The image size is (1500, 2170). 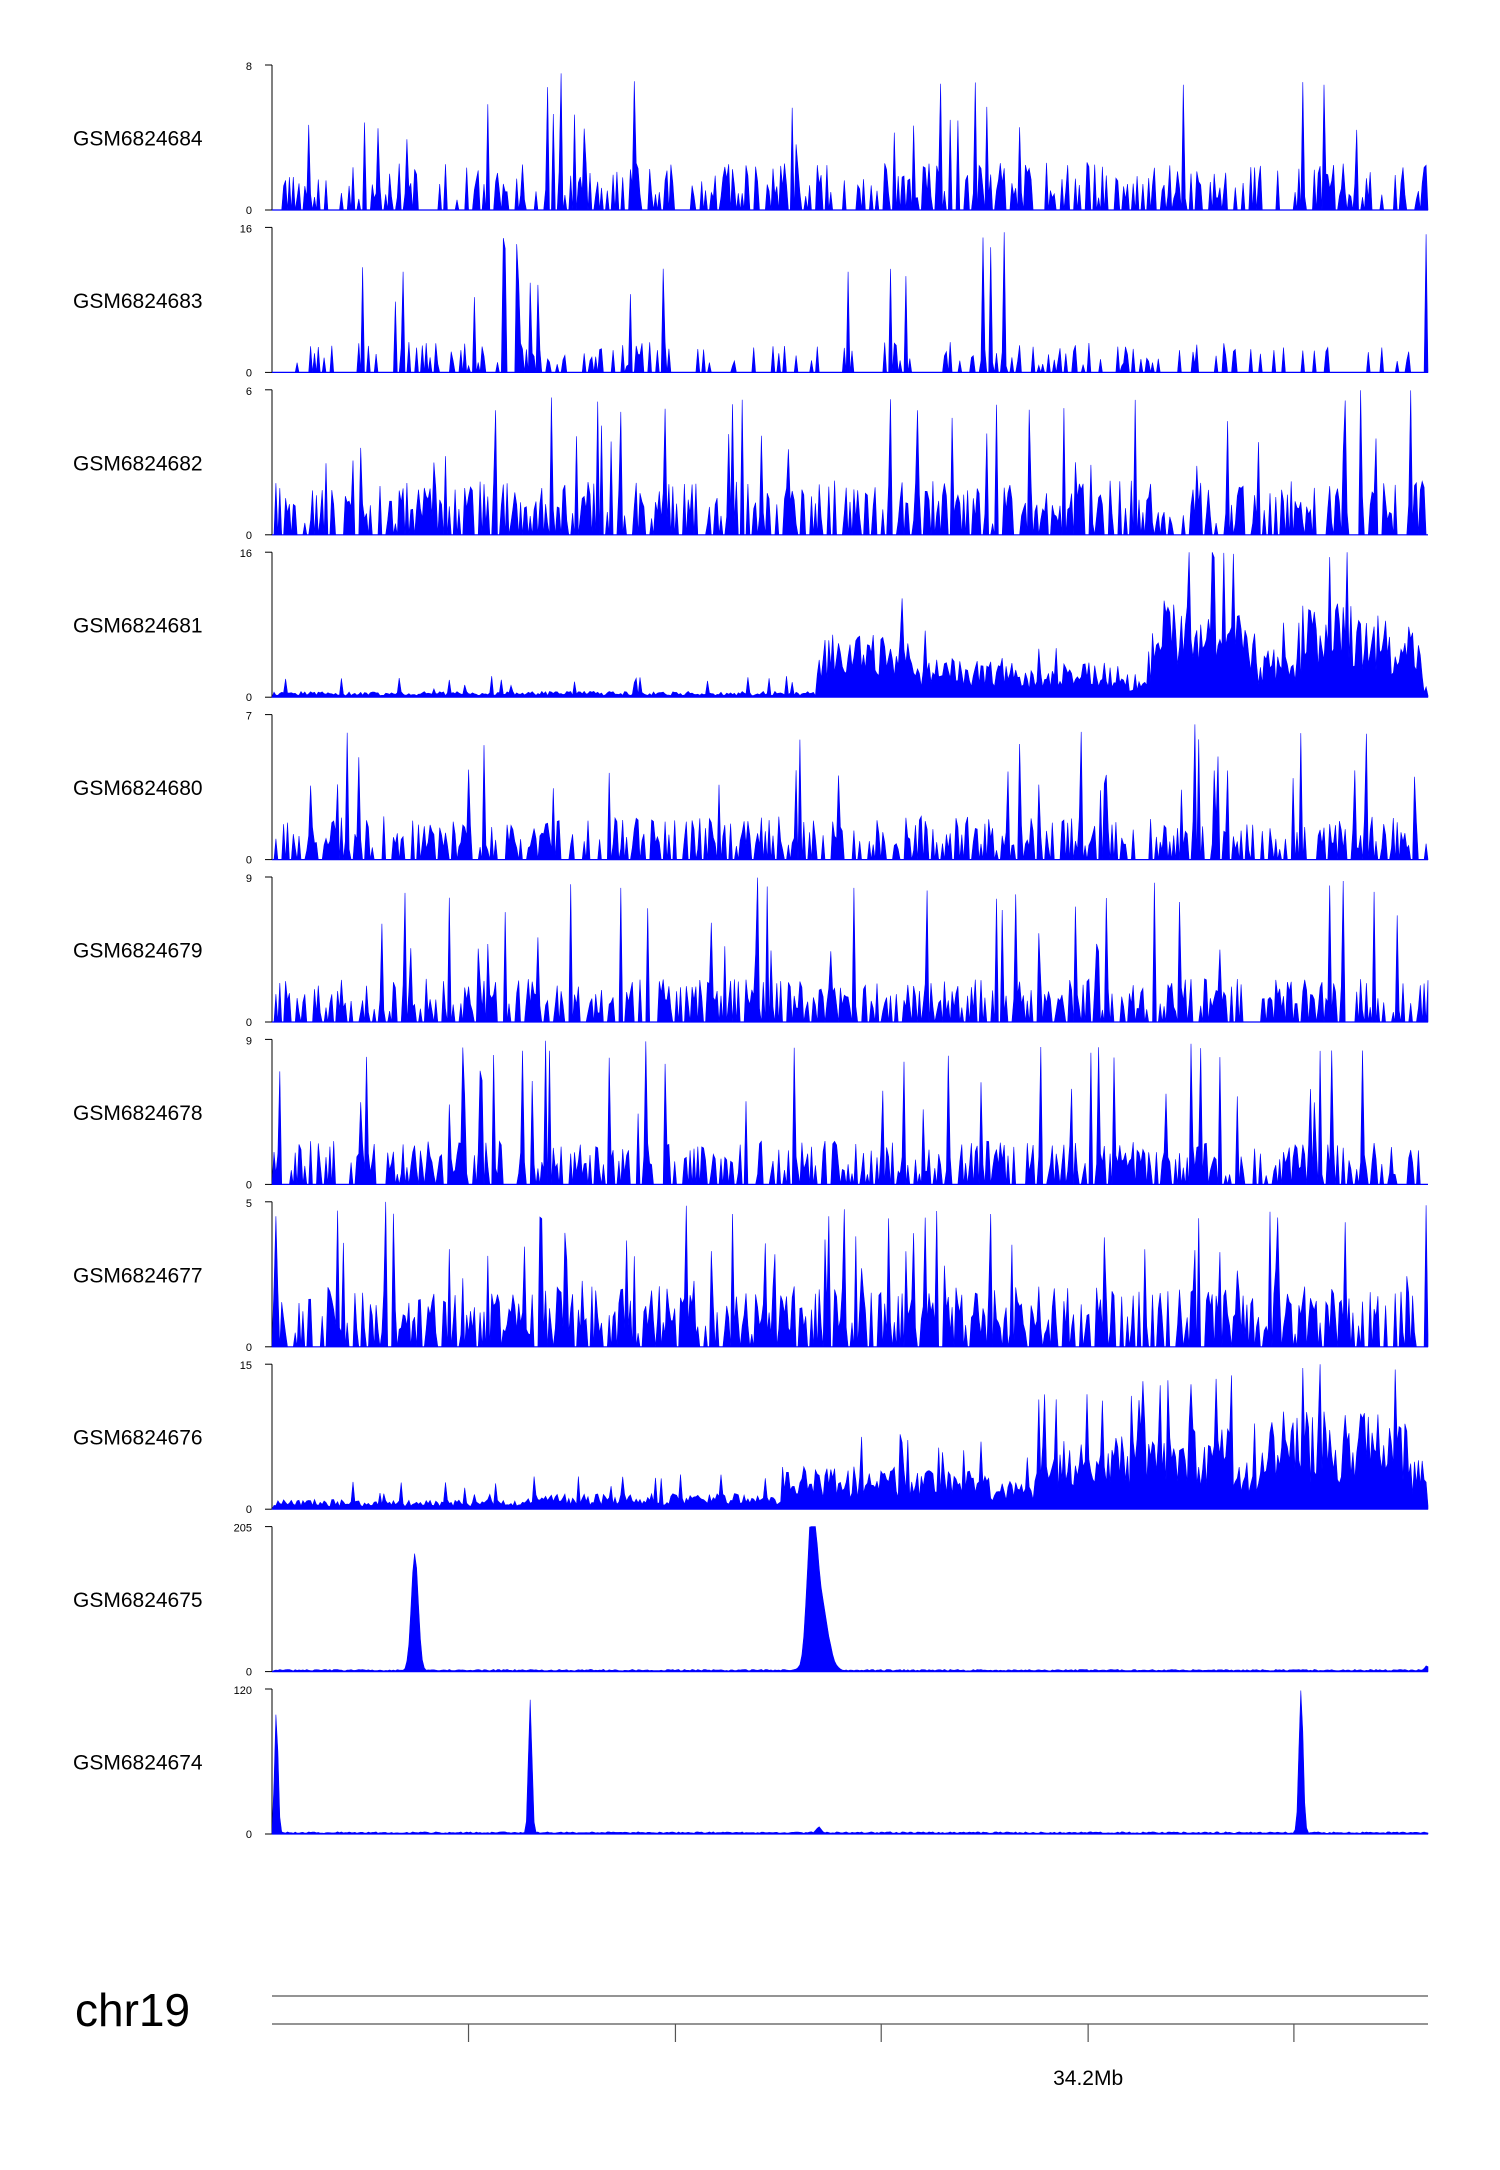 What do you see at coordinates (243, 1529) in the screenshot?
I see `y-tick-label-max: 205` at bounding box center [243, 1529].